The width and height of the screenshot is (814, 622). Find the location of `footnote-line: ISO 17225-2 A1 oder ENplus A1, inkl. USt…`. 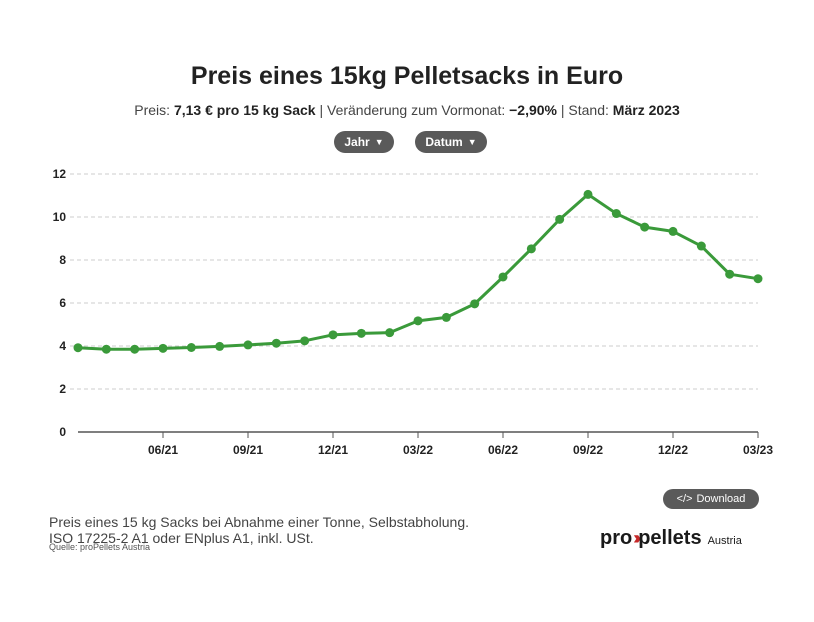

footnote-line: ISO 17225-2 A1 oder ENplus A1, inkl. USt… is located at coordinates (181, 538).